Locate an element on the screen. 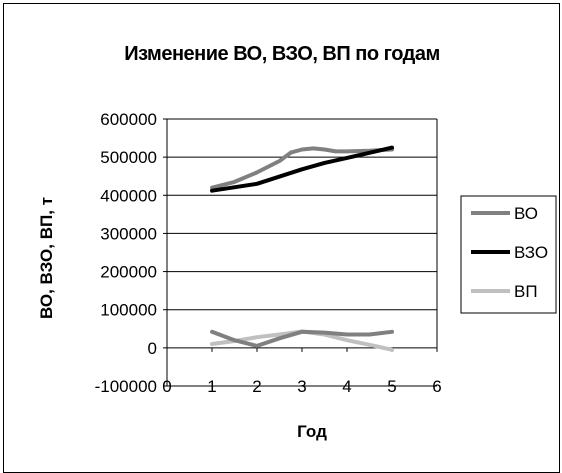 This screenshot has width=562, height=473. y-tick-label: 100000 is located at coordinates (128, 310).